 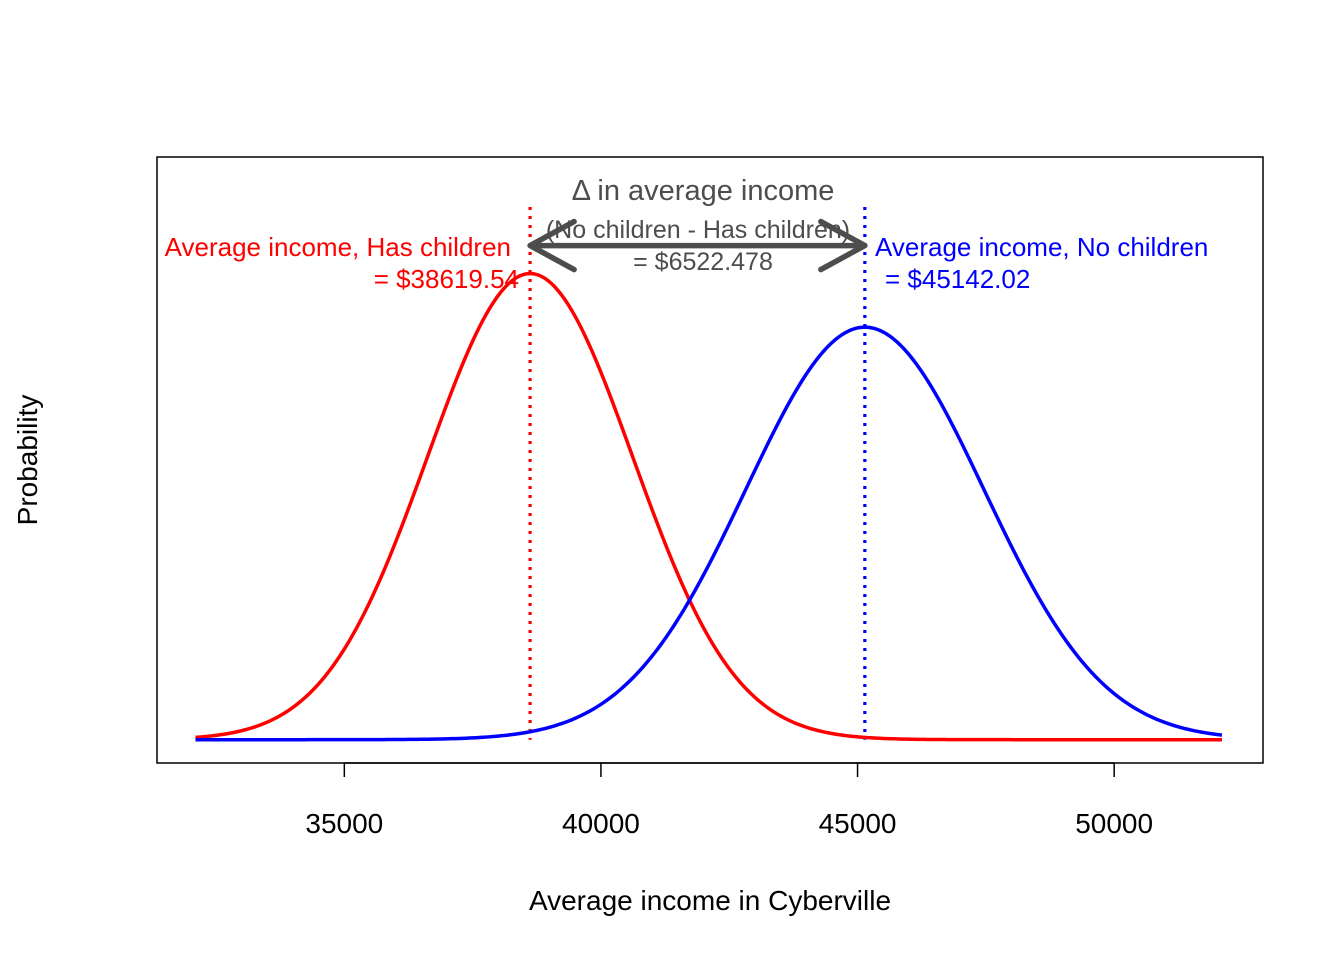 What do you see at coordinates (703, 262) in the screenshot?
I see `difference-value: = $6522.478` at bounding box center [703, 262].